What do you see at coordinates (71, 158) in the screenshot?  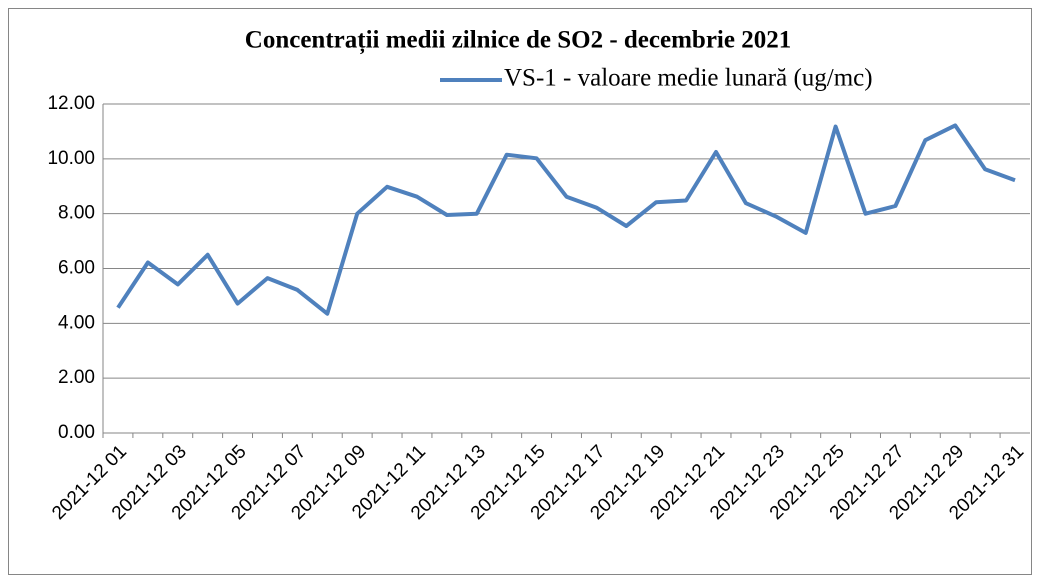 I see `y-tick-label: 10.00` at bounding box center [71, 158].